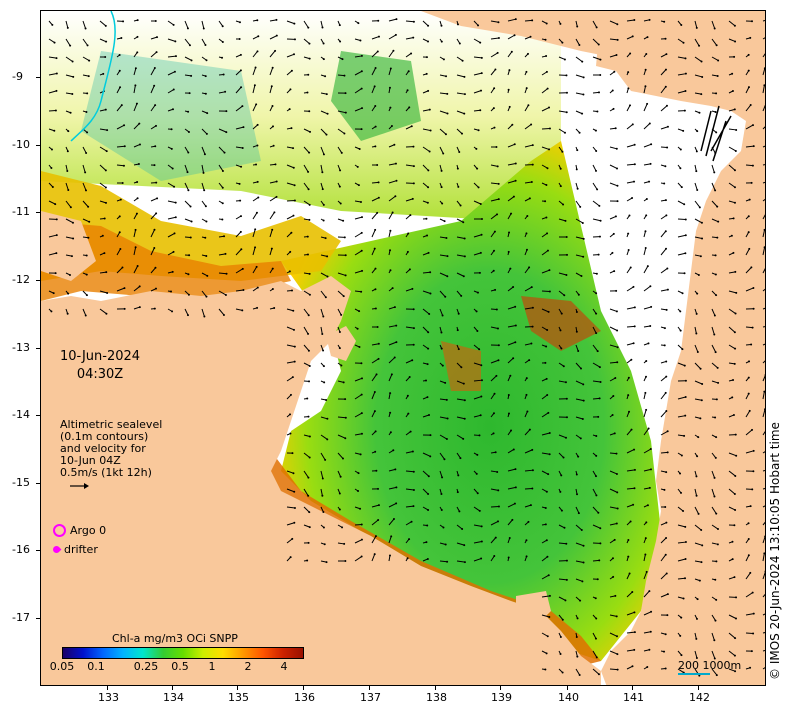 The height and width of the screenshot is (716, 792). I want to click on altimetry-line-4: 10-Jun 04Z, so click(90, 460).